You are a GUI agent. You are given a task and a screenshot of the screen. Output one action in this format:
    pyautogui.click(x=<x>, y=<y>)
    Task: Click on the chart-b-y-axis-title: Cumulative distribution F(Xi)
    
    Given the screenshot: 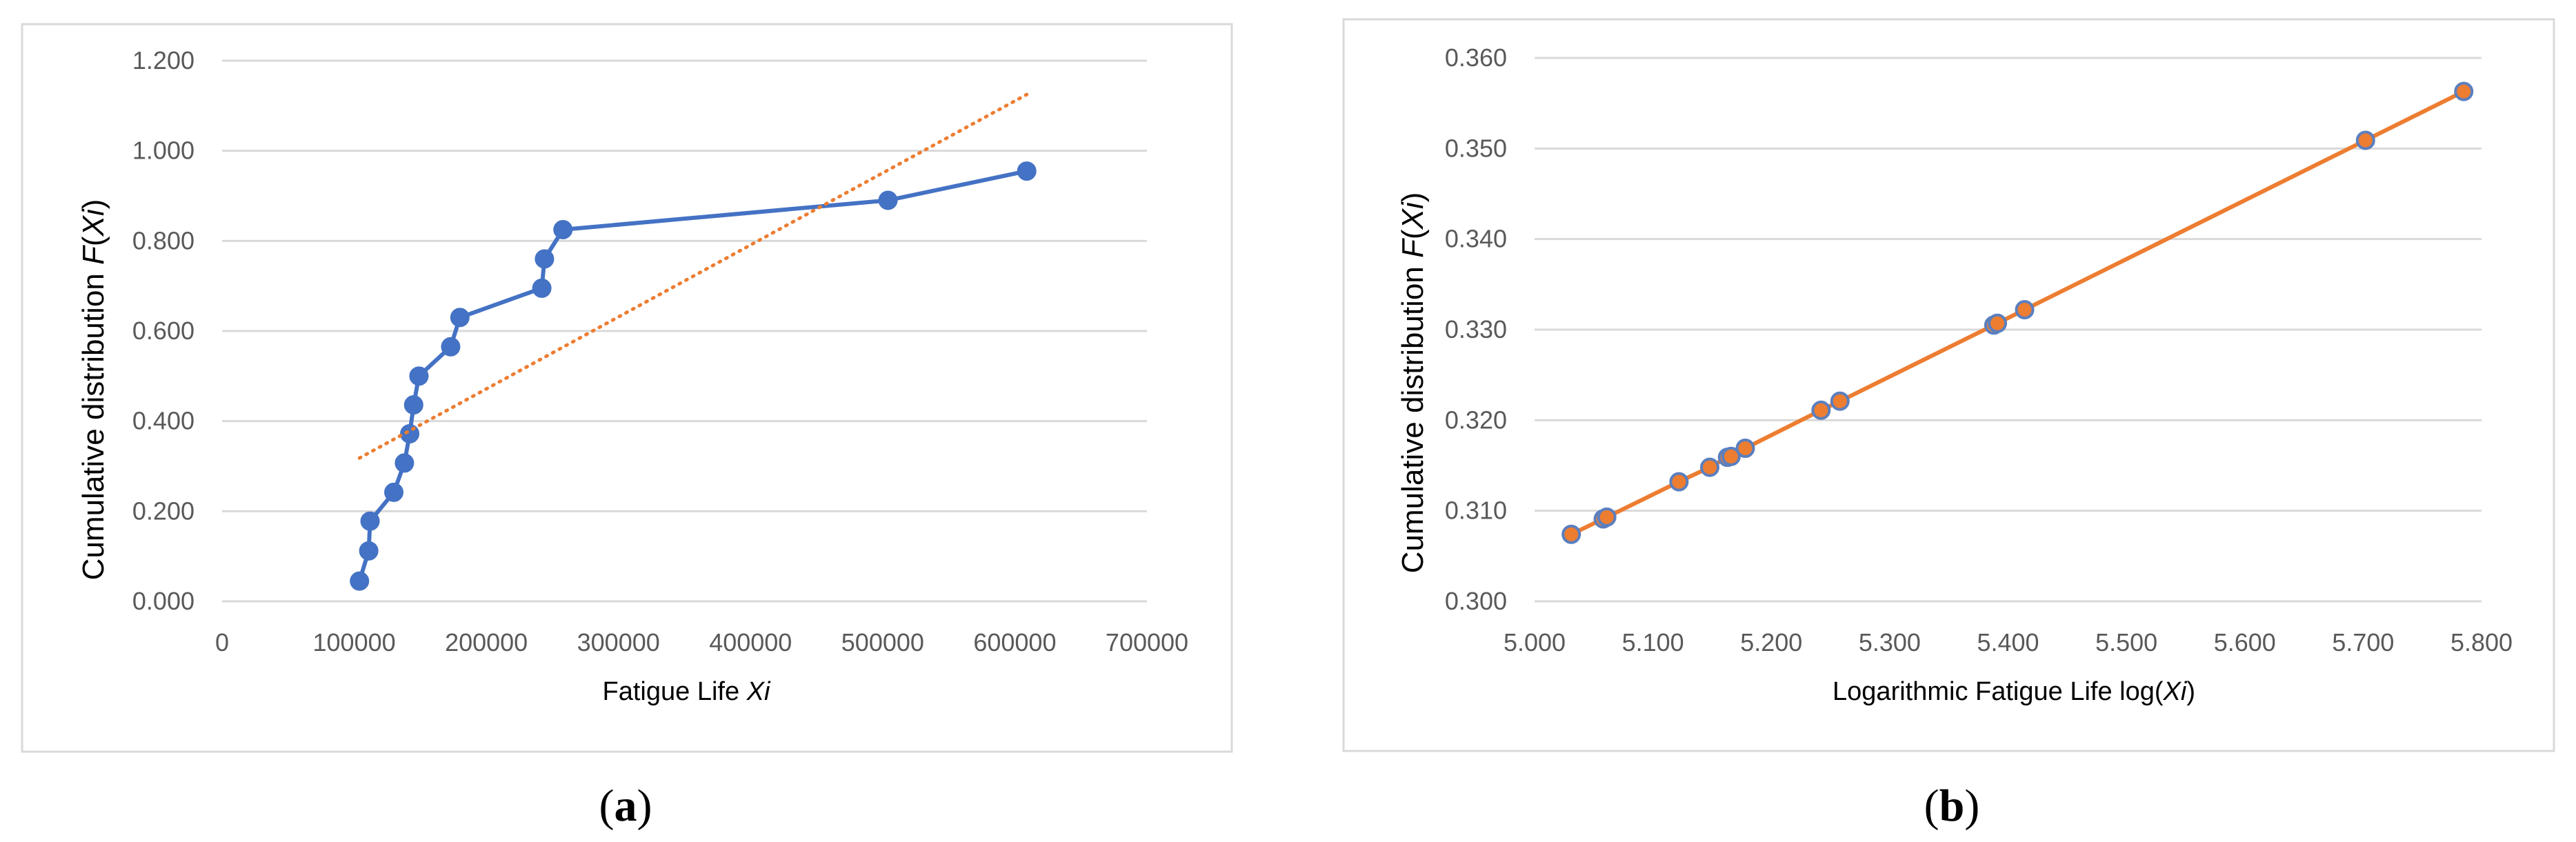 What is the action you would take?
    pyautogui.click(x=1413, y=383)
    